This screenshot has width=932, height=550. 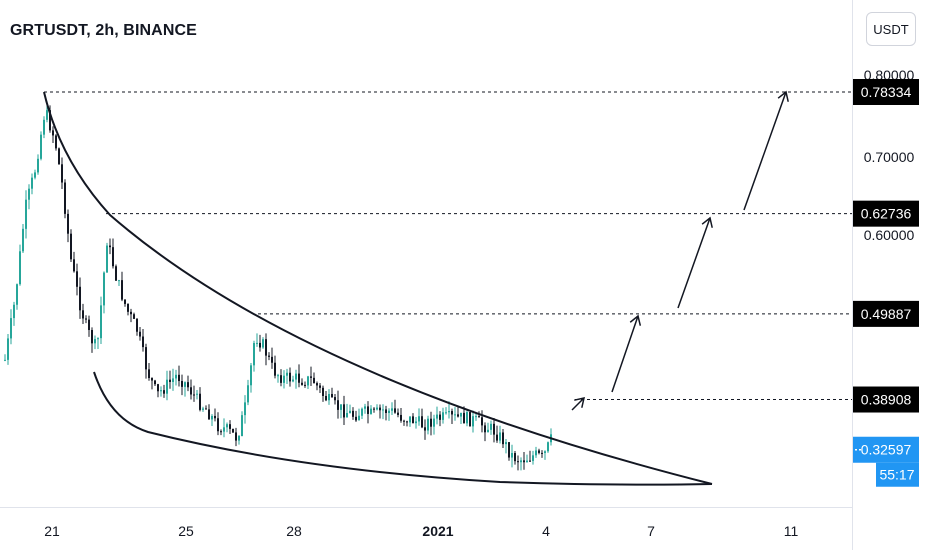 What do you see at coordinates (437, 531) in the screenshot?
I see `time-tick-label: 2021` at bounding box center [437, 531].